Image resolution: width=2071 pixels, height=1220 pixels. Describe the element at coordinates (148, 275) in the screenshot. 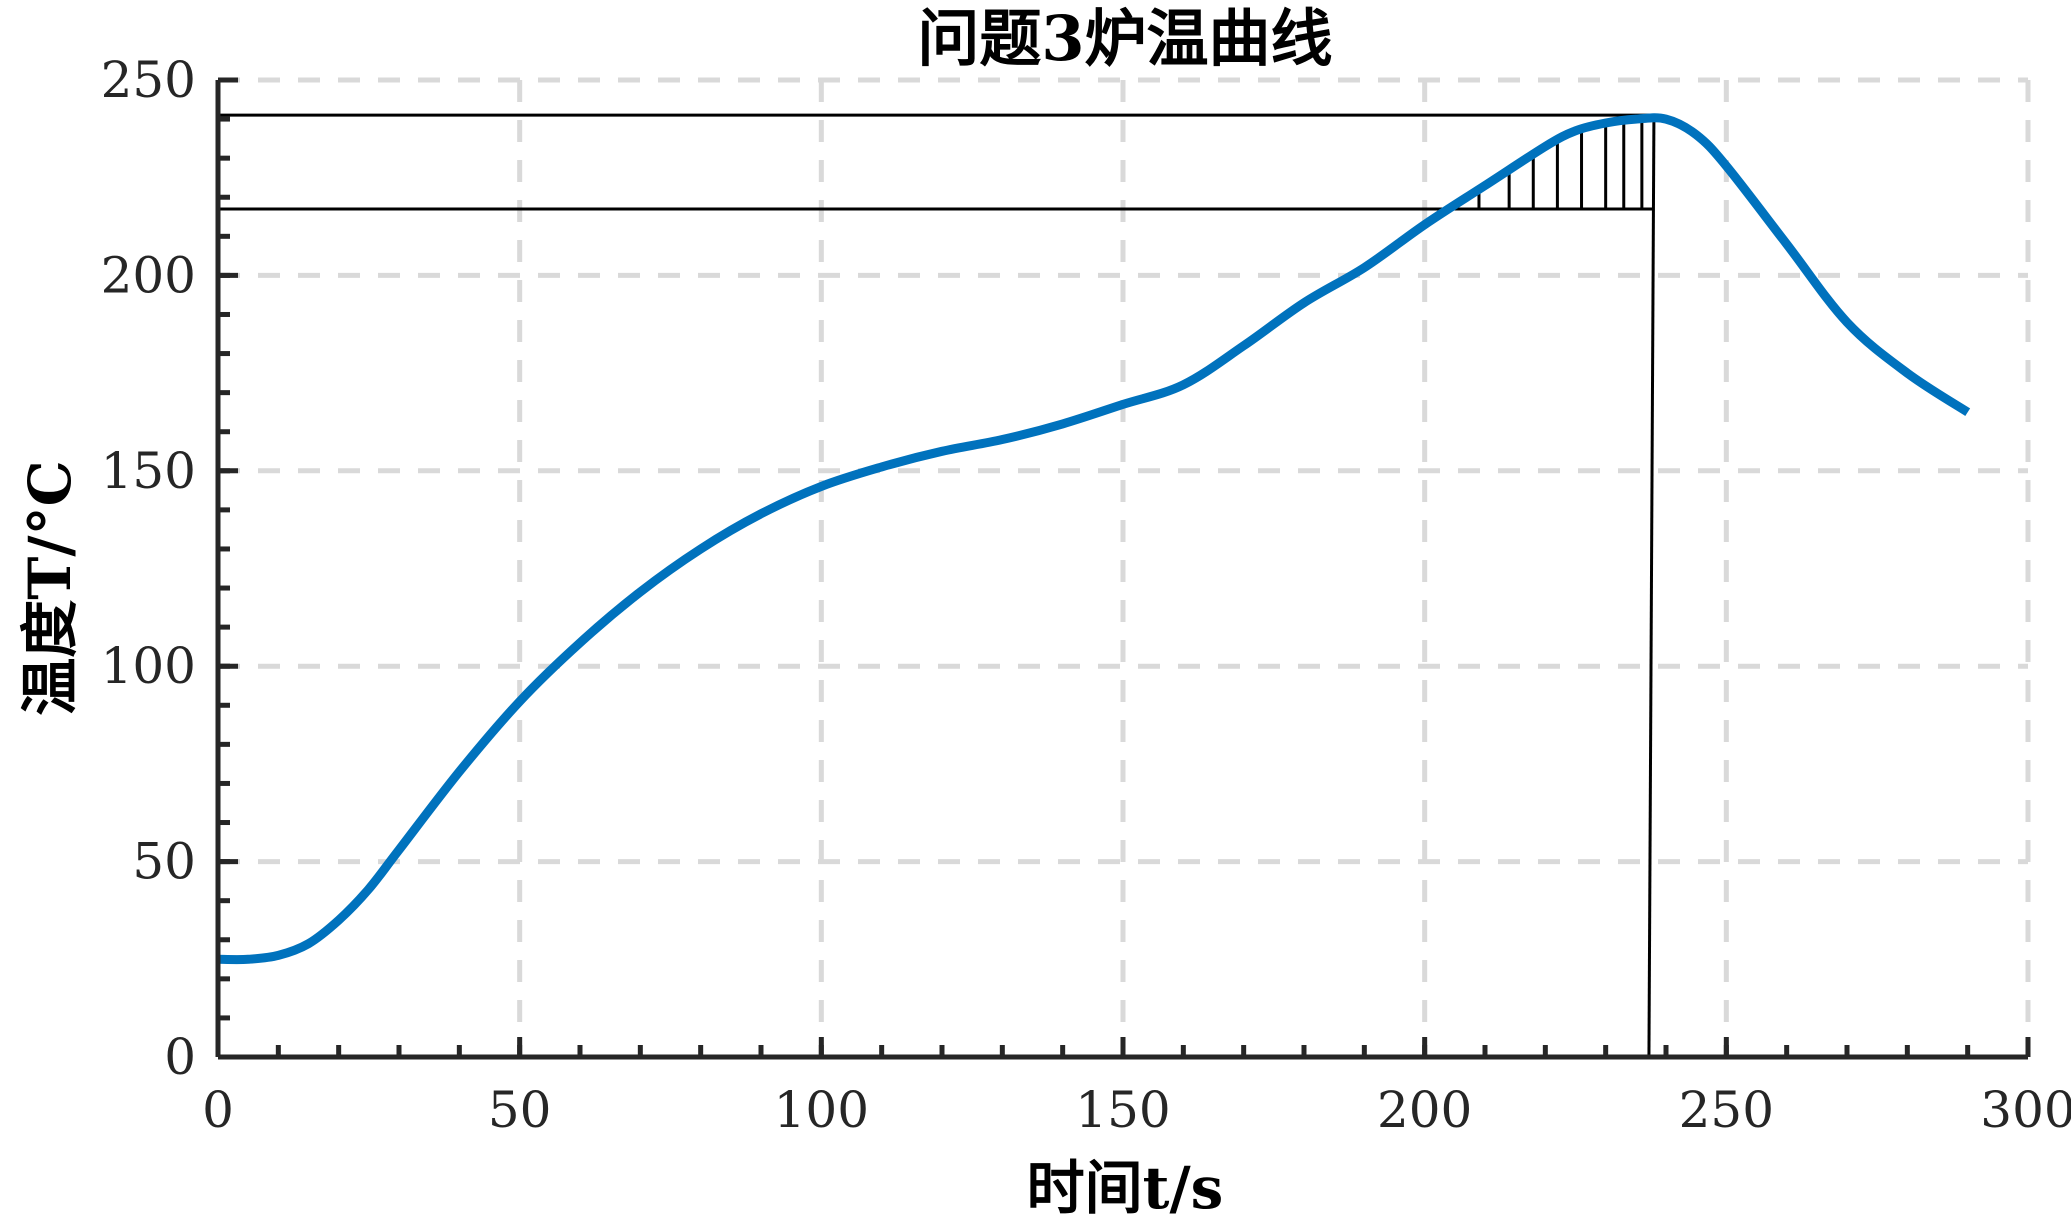

I see `y-tick-label: 200` at that location.